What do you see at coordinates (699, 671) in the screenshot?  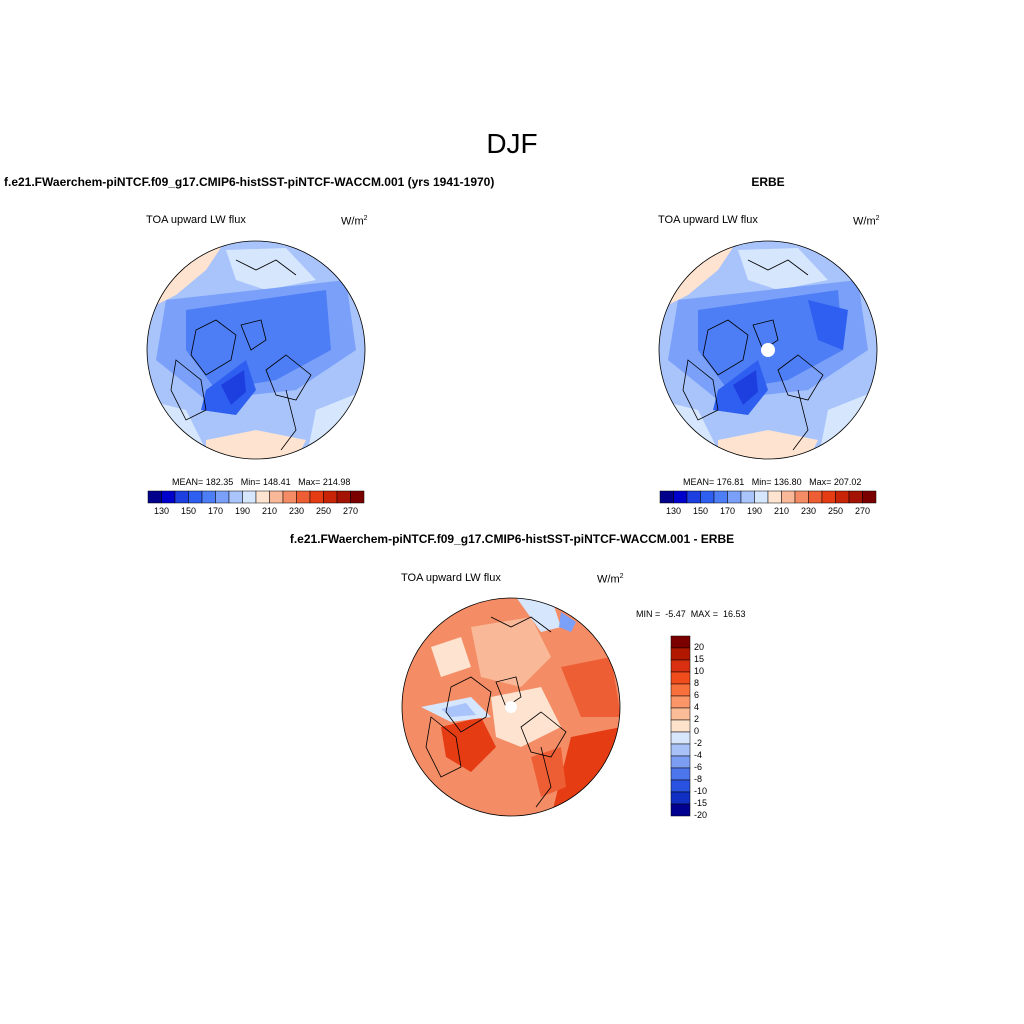 I see `colorbar-tick-label: 10` at bounding box center [699, 671].